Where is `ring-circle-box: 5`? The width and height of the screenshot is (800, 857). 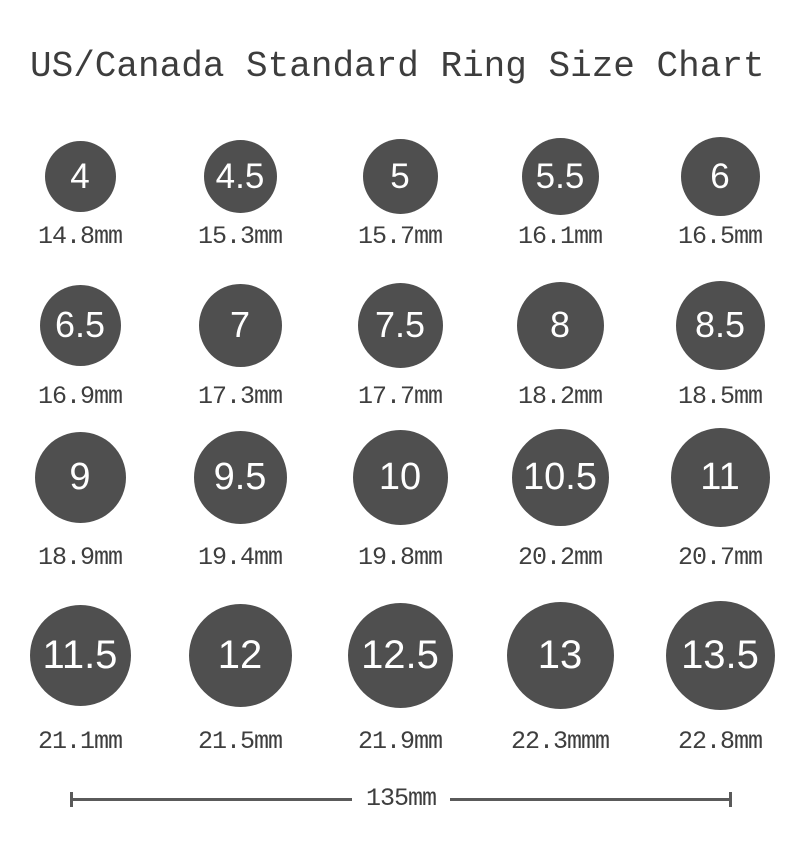 ring-circle-box: 5 is located at coordinates (400, 176).